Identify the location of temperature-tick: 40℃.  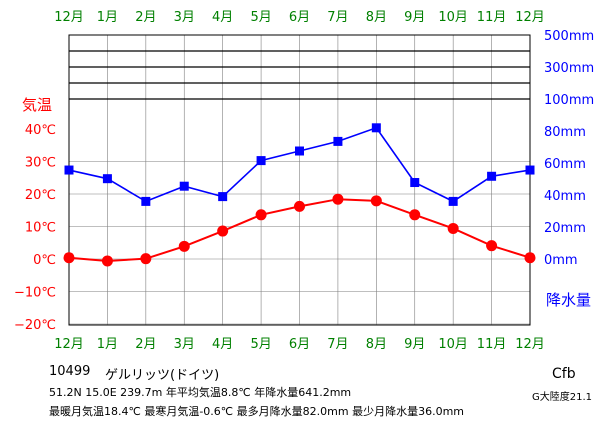
(40, 130).